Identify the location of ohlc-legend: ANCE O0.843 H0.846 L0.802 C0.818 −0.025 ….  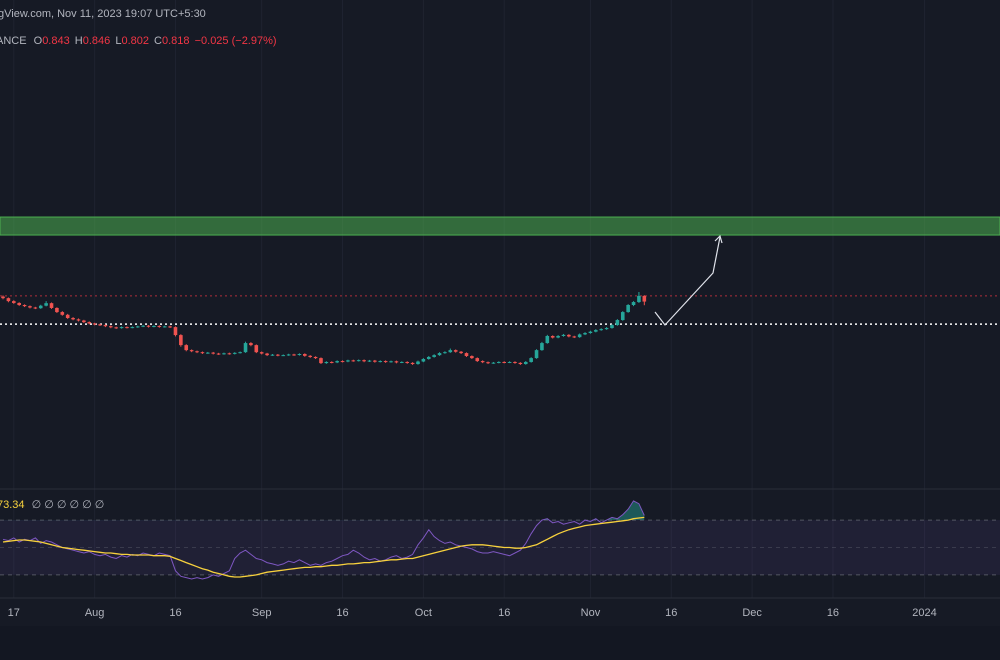
(138, 41).